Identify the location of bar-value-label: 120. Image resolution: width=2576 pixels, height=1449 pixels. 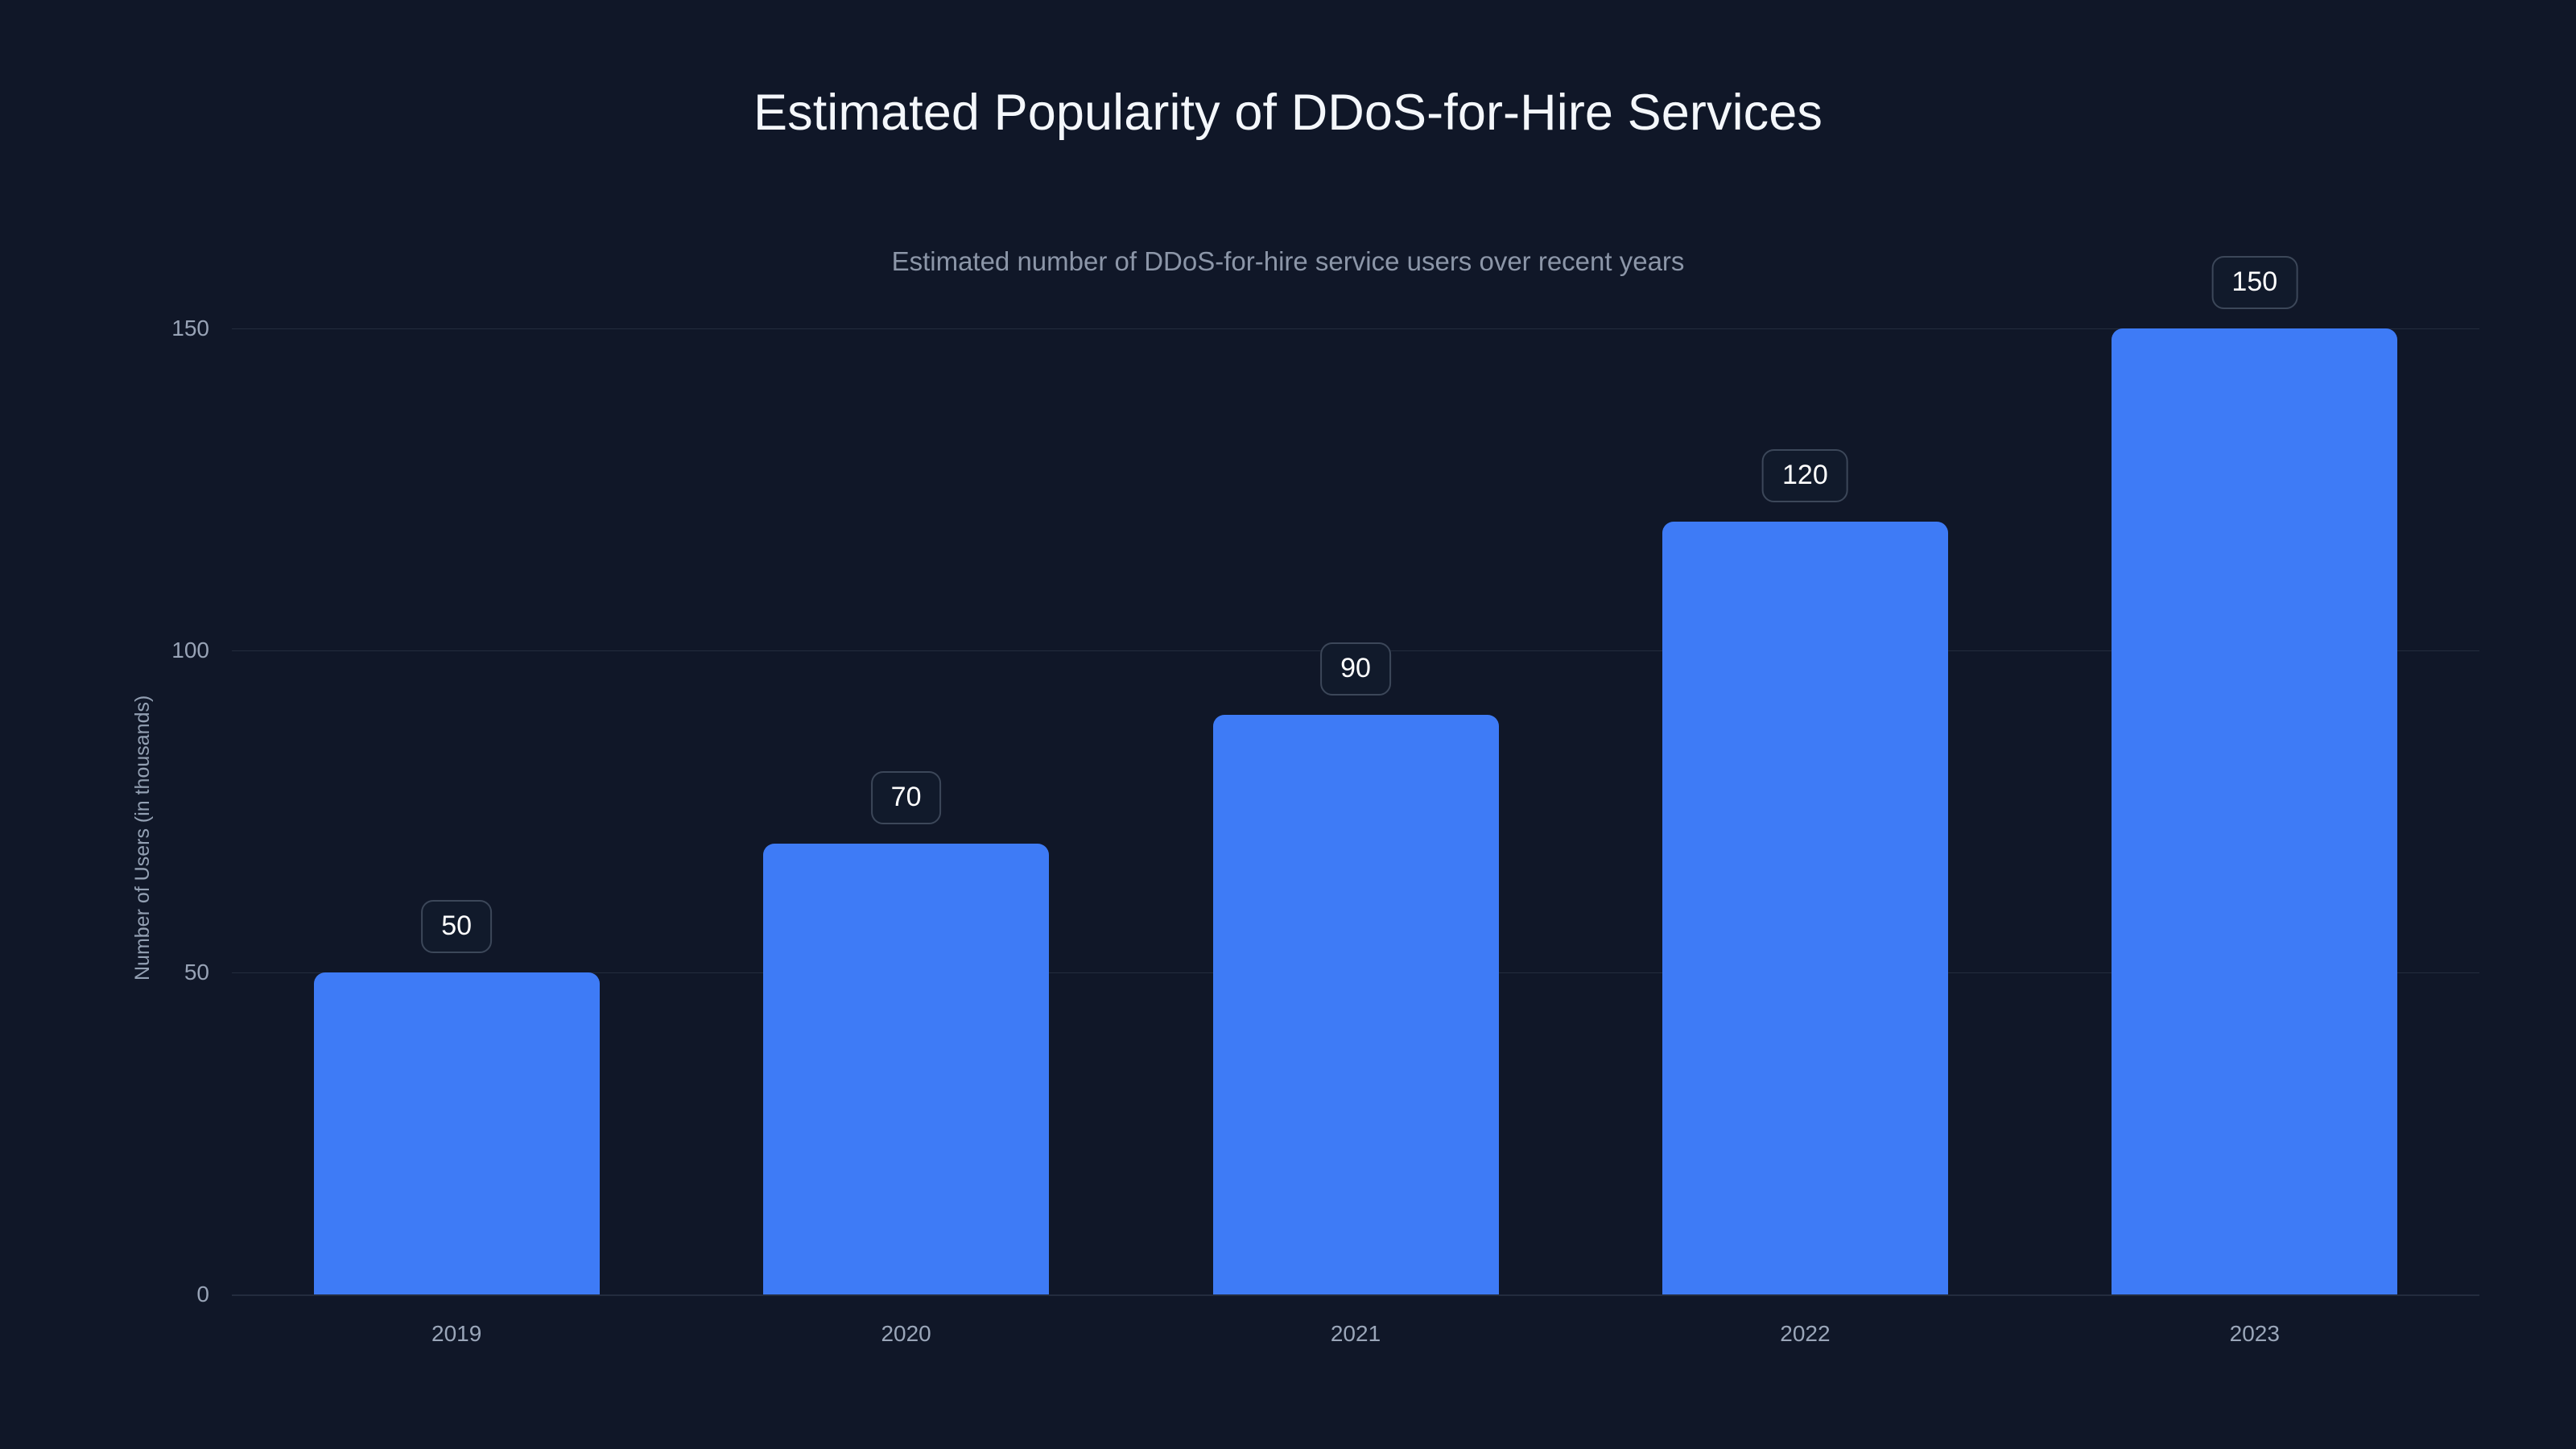
(1805, 475).